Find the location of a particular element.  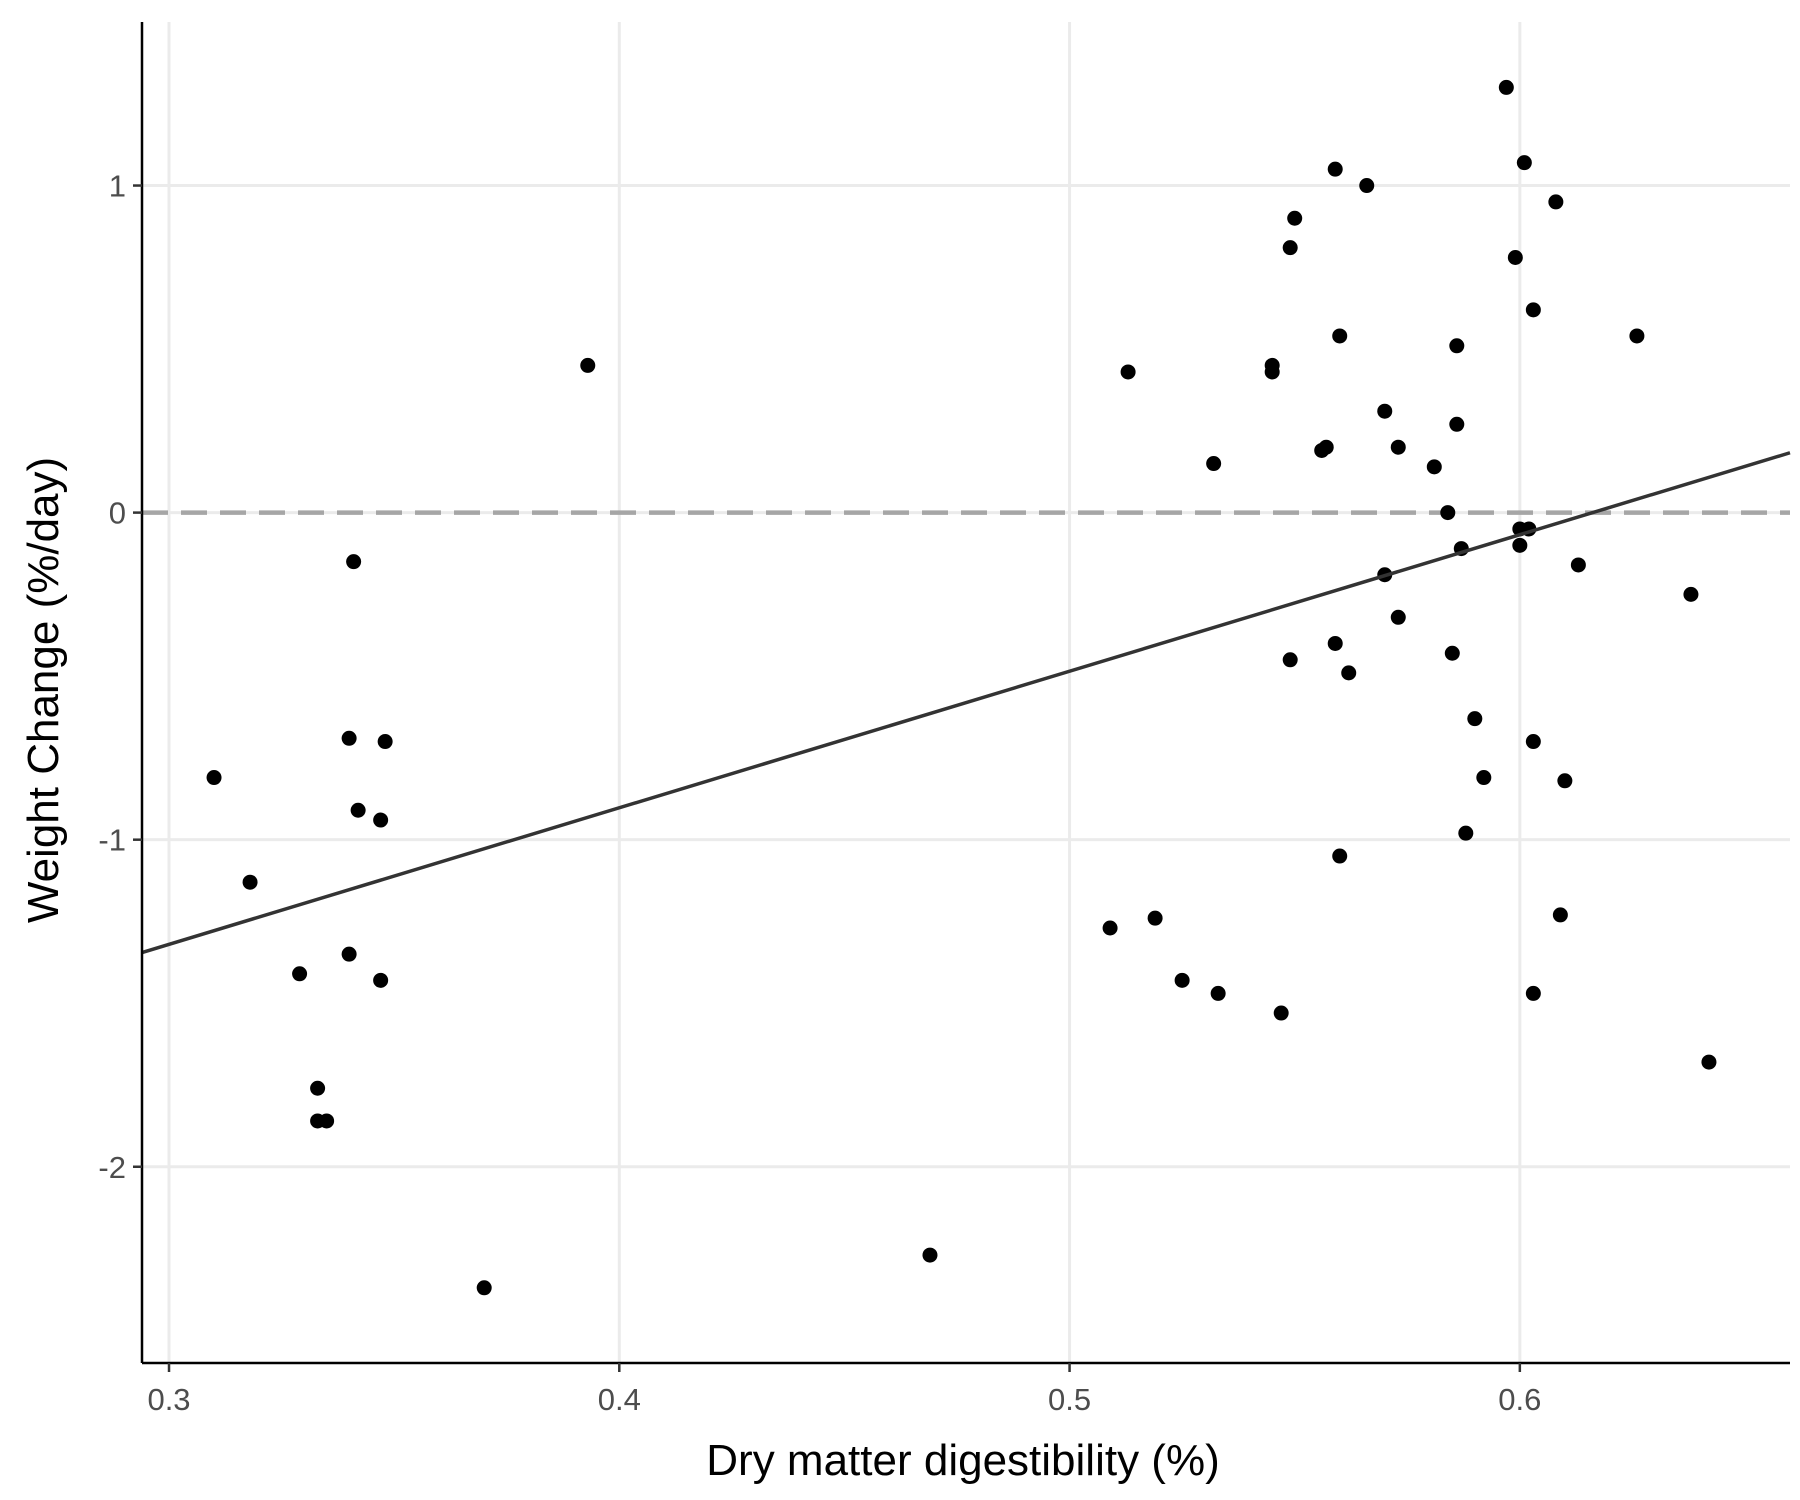

y-tick-label-3: 1 is located at coordinates (117, 186).